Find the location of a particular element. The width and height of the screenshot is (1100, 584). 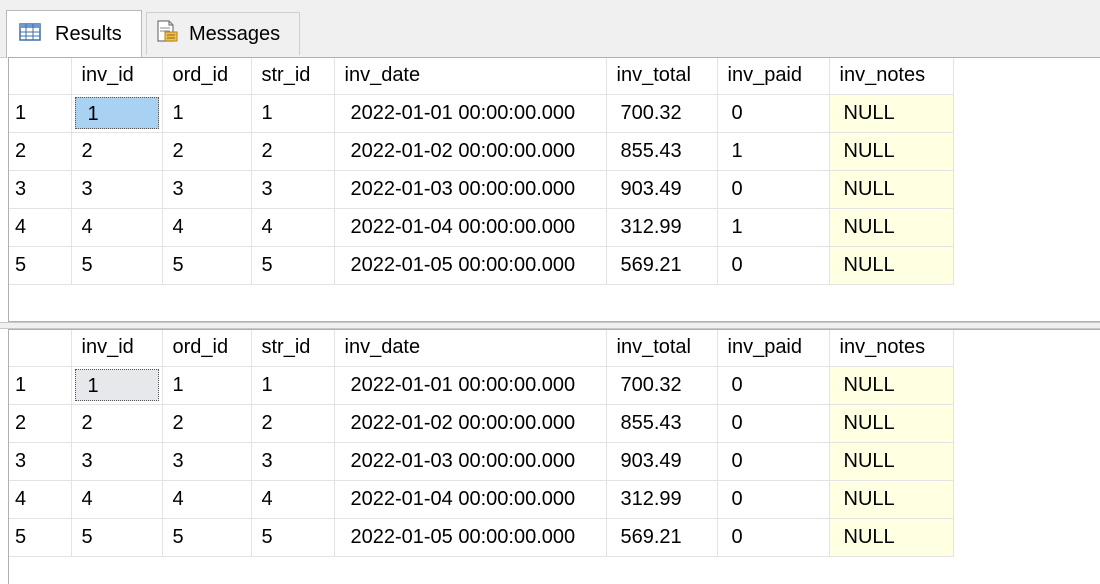

tab-messages: Messages is located at coordinates (223, 33).